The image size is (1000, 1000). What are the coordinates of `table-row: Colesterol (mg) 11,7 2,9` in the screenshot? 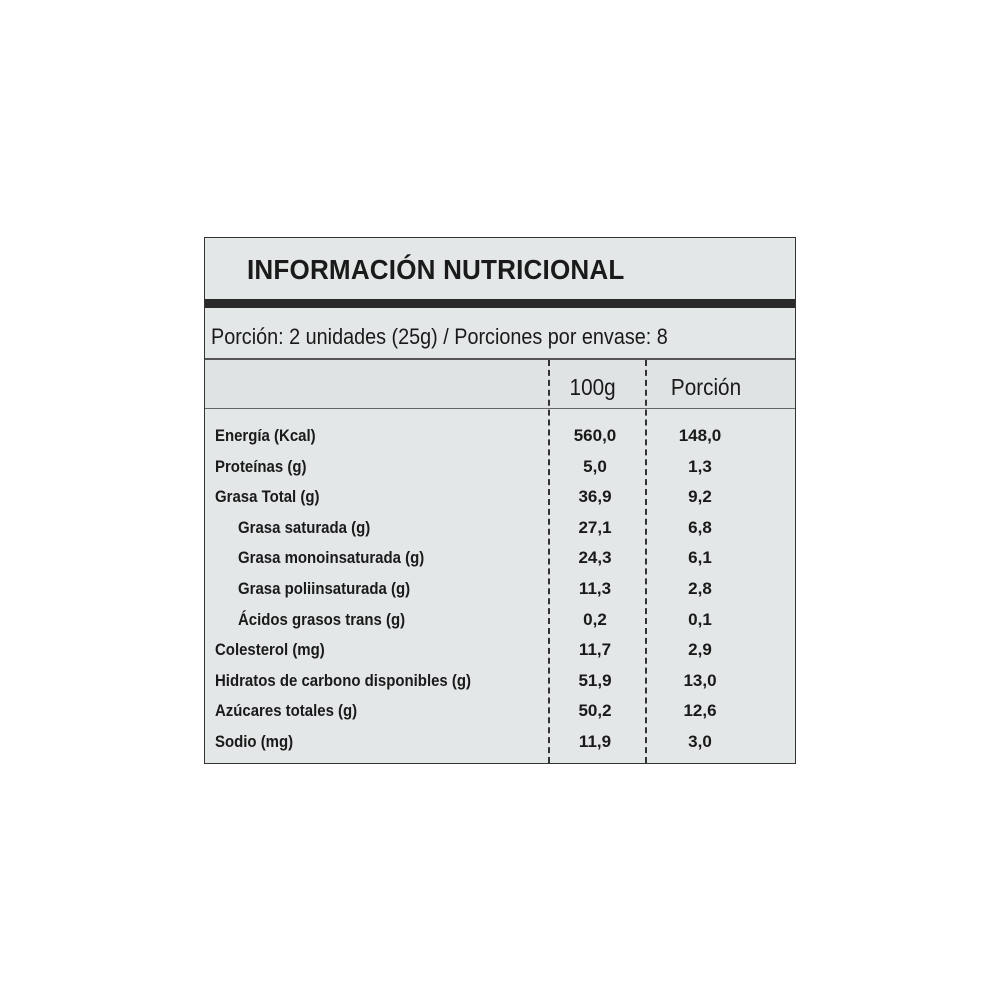 It's located at (500, 655).